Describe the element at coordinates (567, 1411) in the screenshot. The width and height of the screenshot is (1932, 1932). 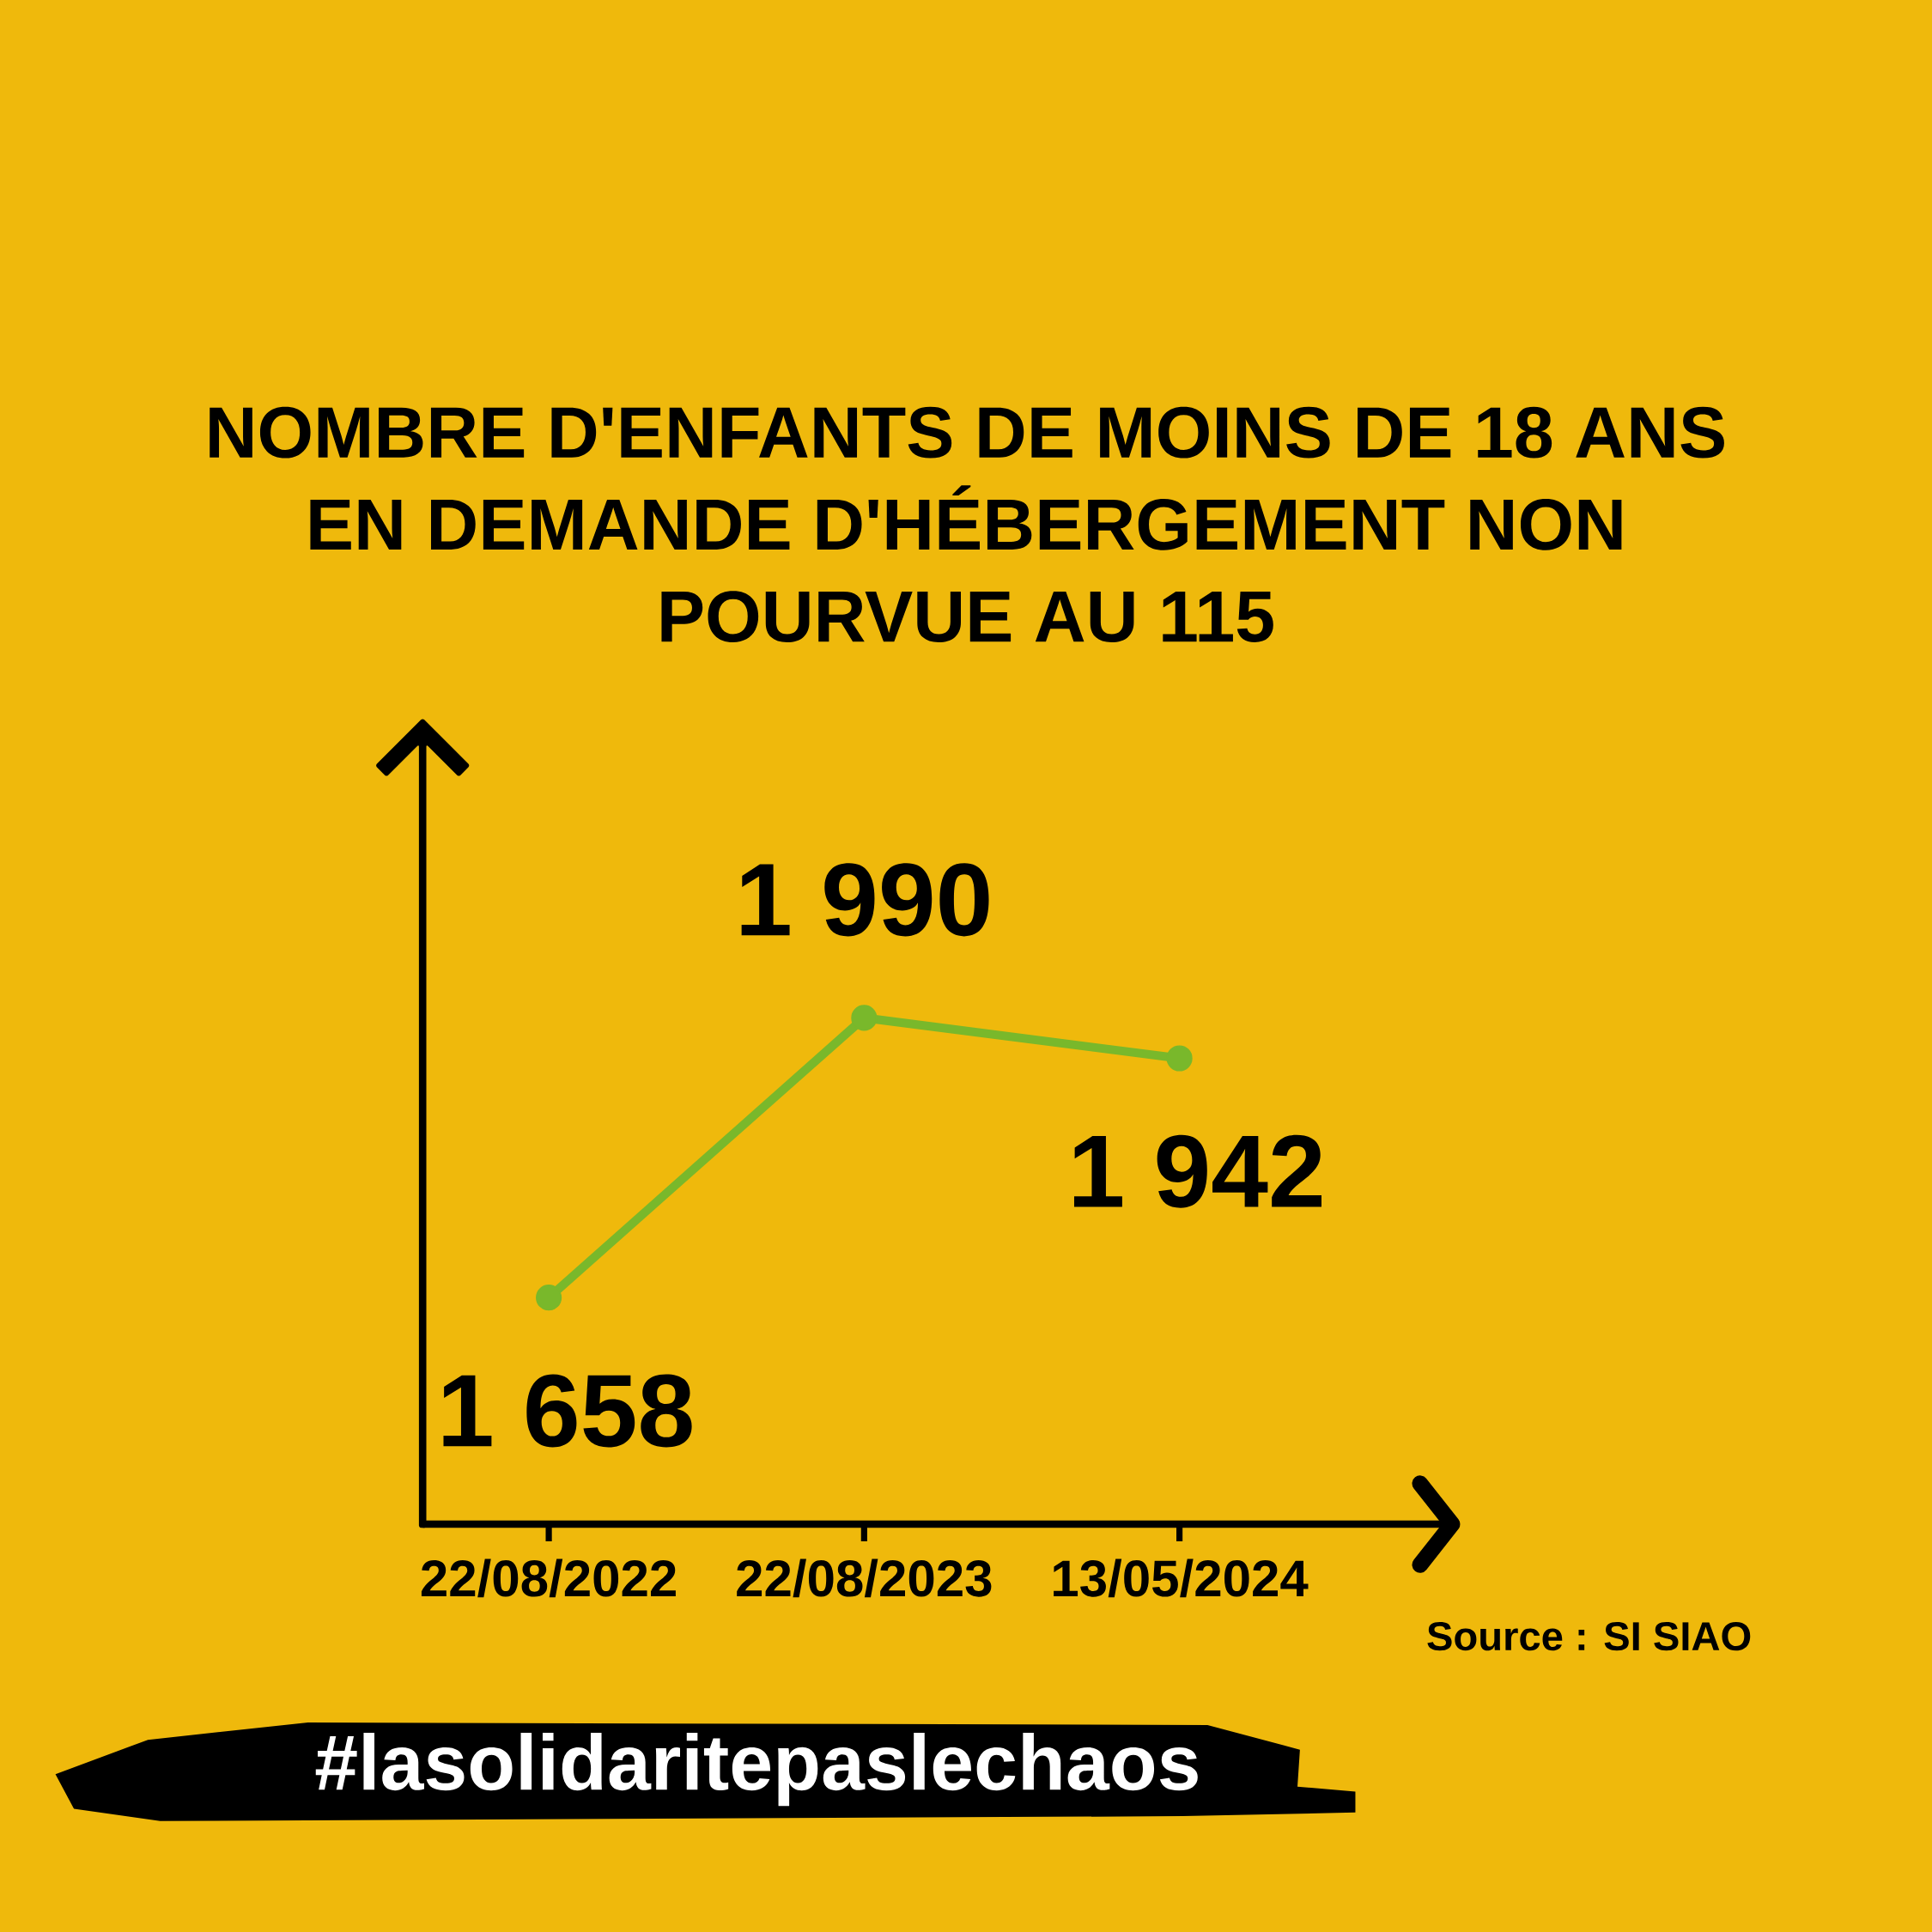
I see `data-label: 1 658` at that location.